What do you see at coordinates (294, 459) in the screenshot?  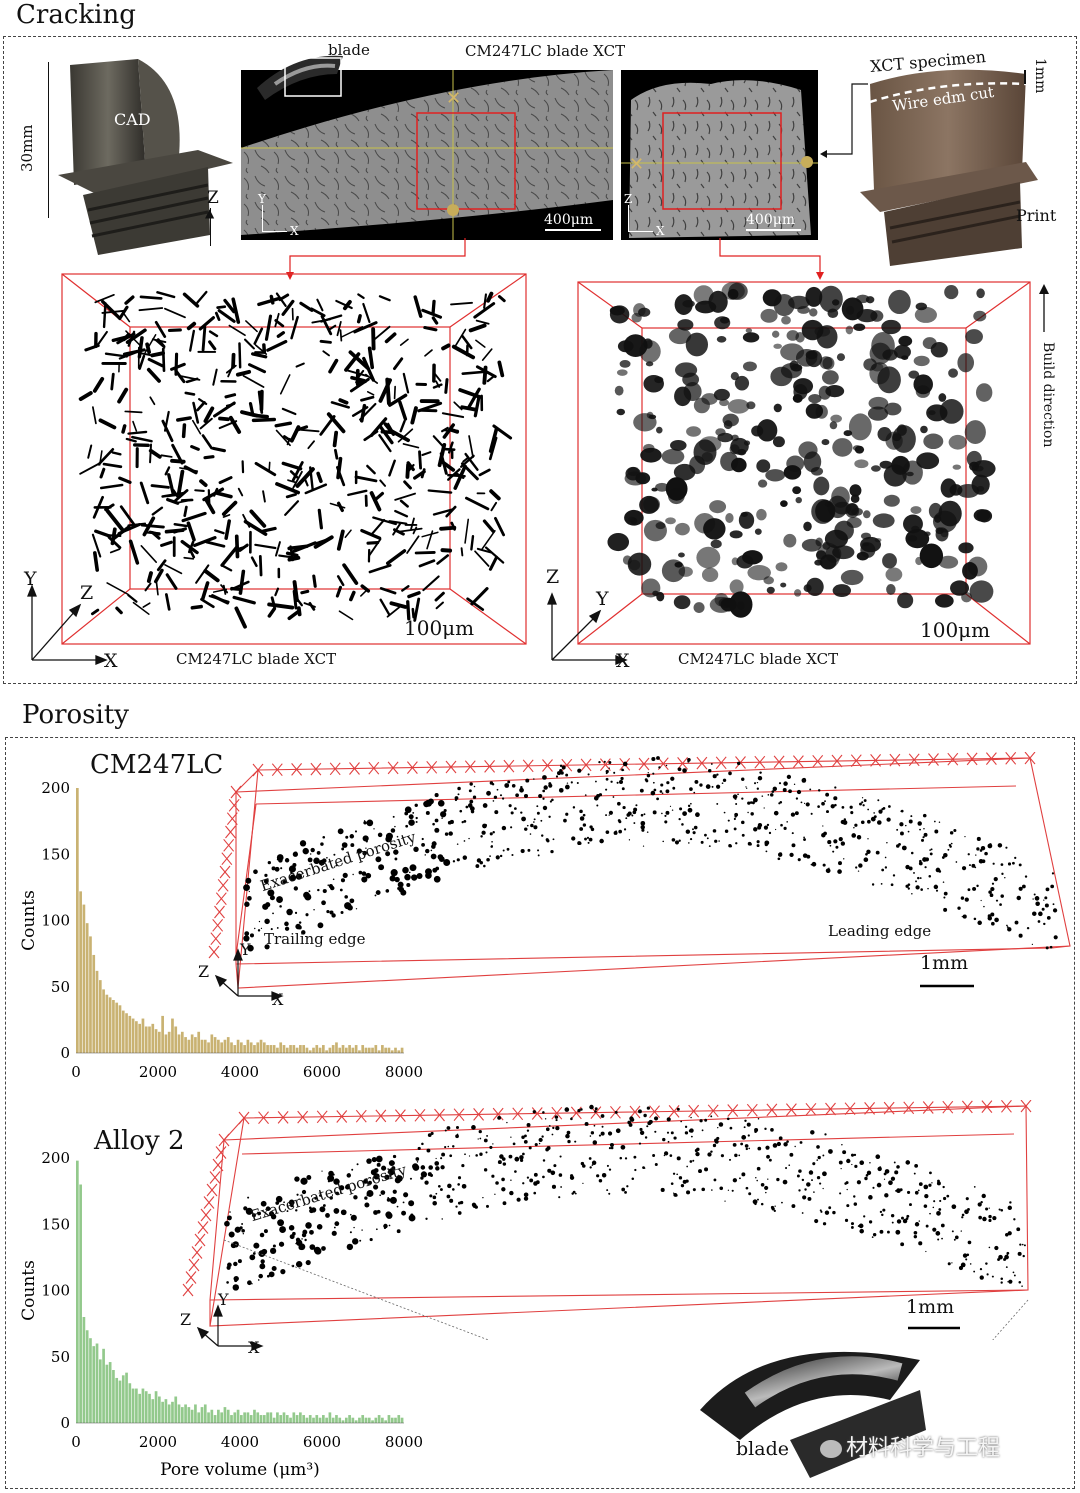 I see `crack-volume-left` at bounding box center [294, 459].